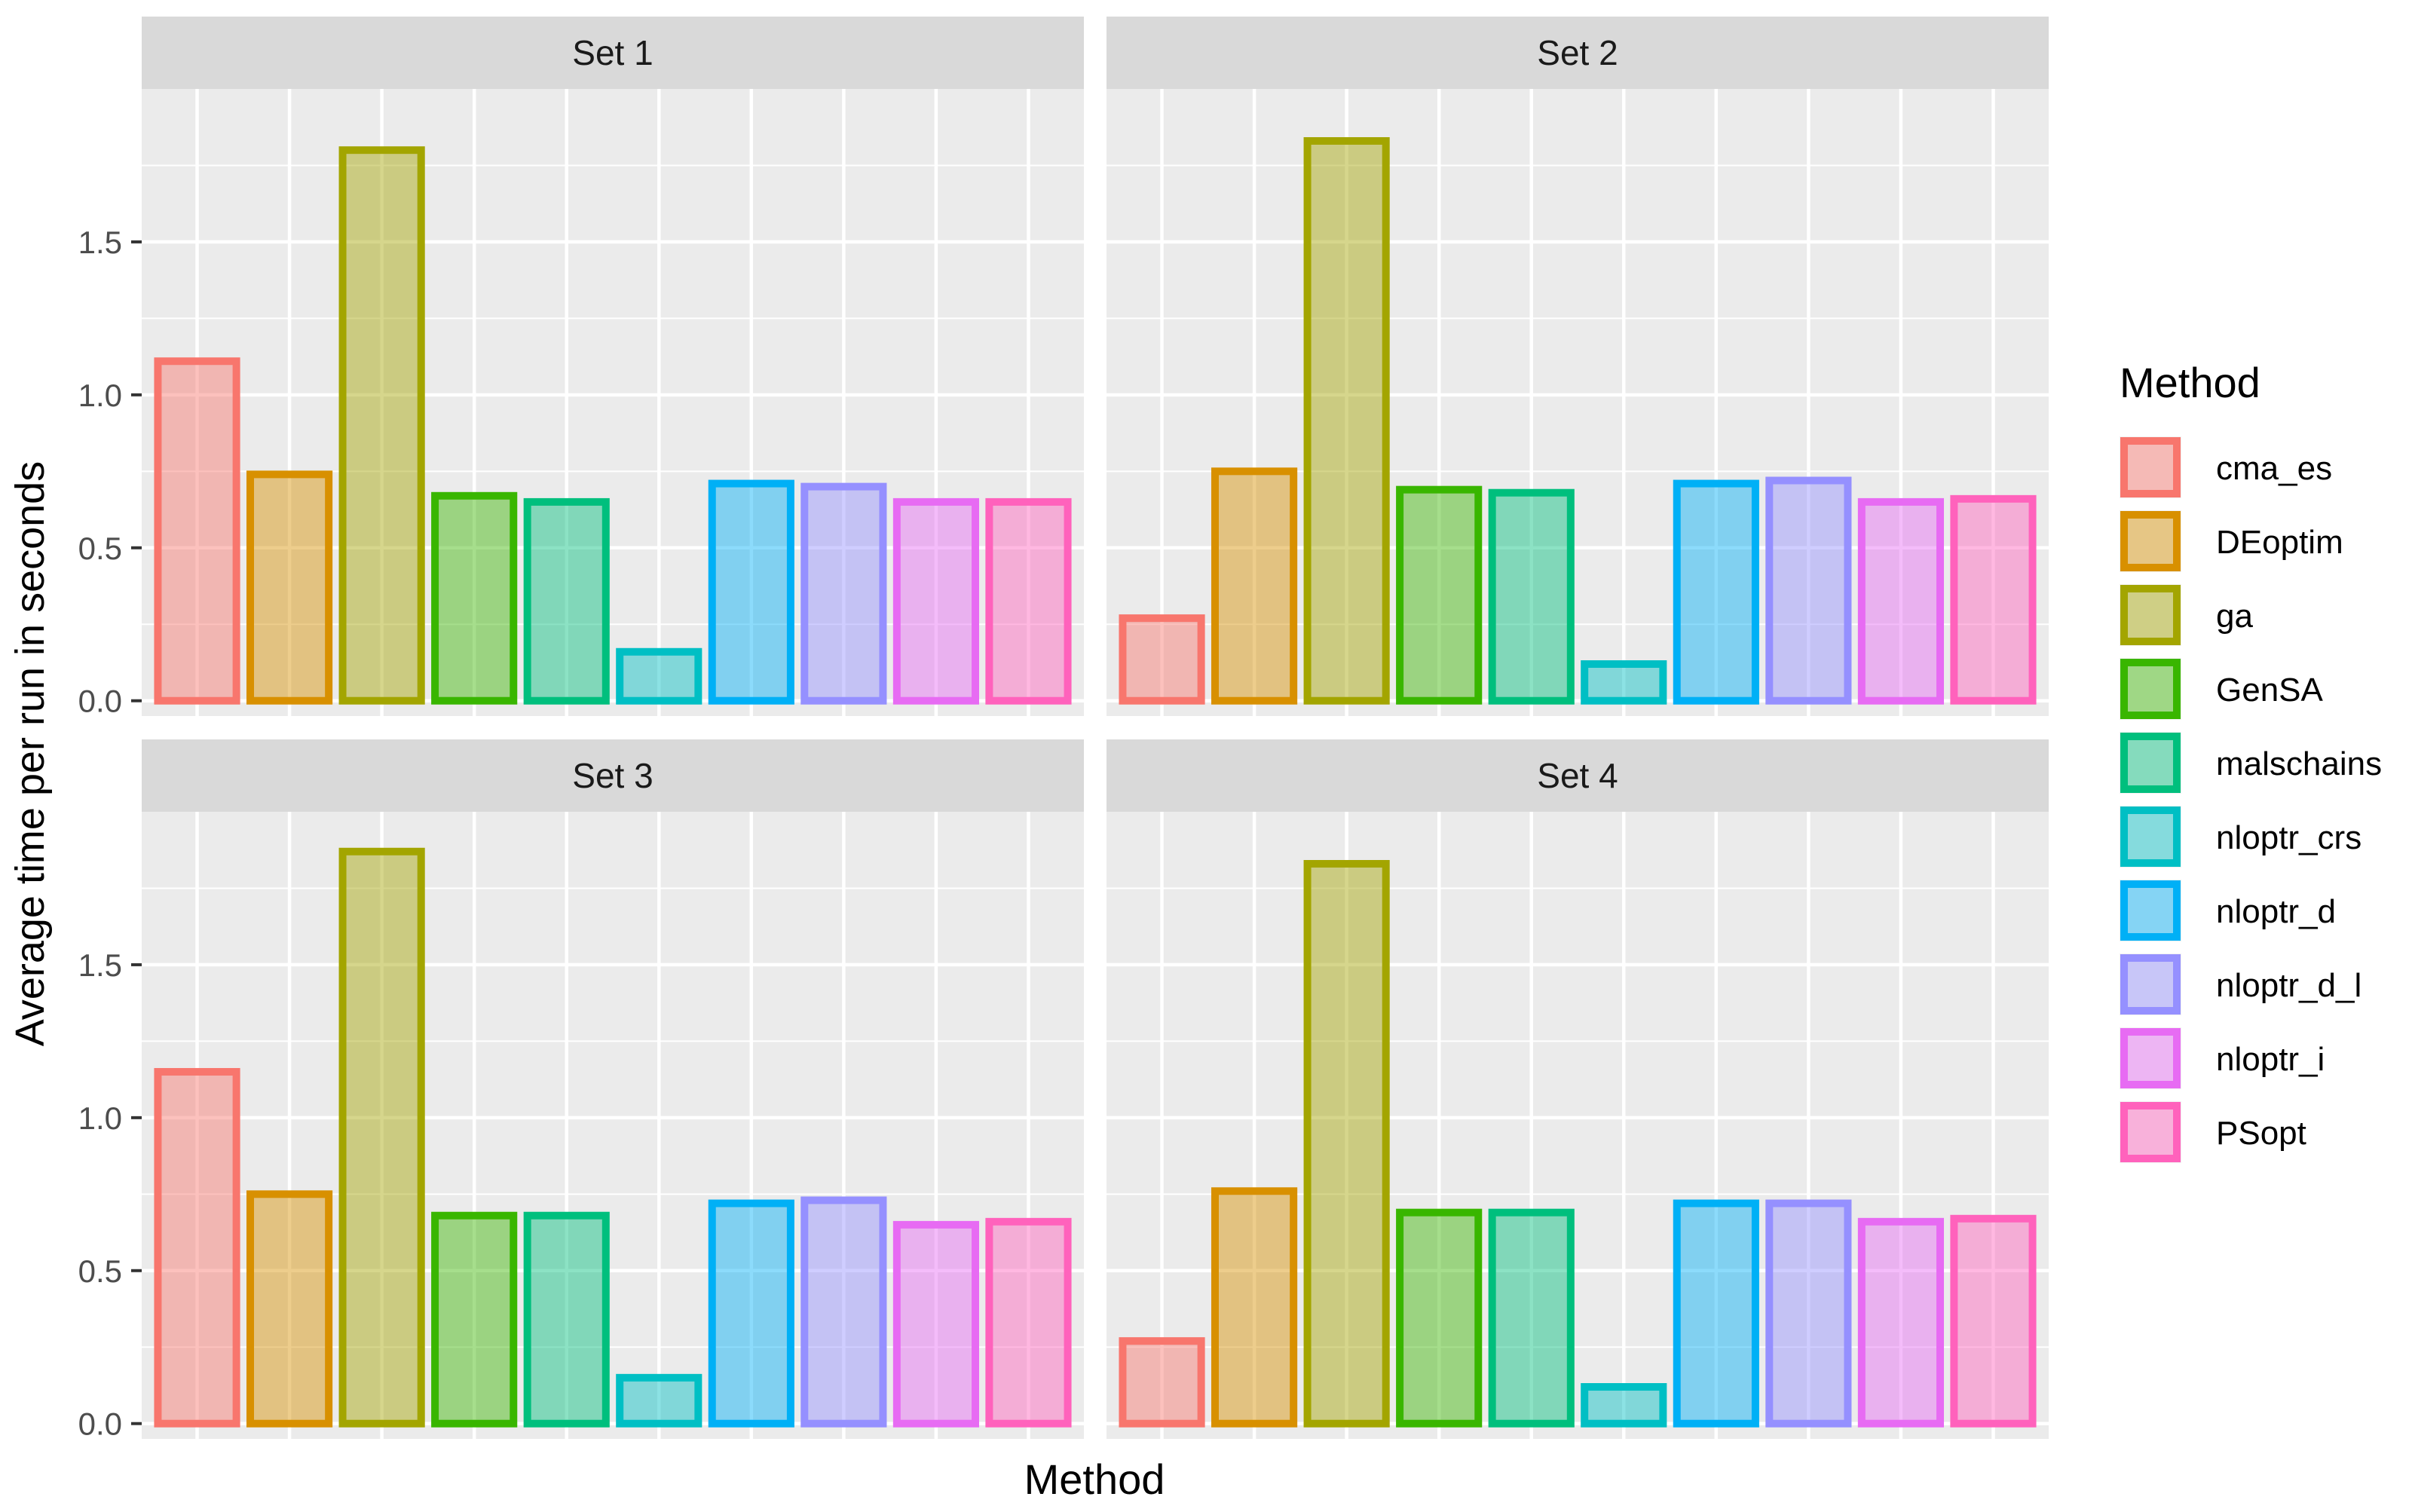  What do you see at coordinates (2213, 1132) in the screenshot?
I see `legend-item-PSopt: PSopt` at bounding box center [2213, 1132].